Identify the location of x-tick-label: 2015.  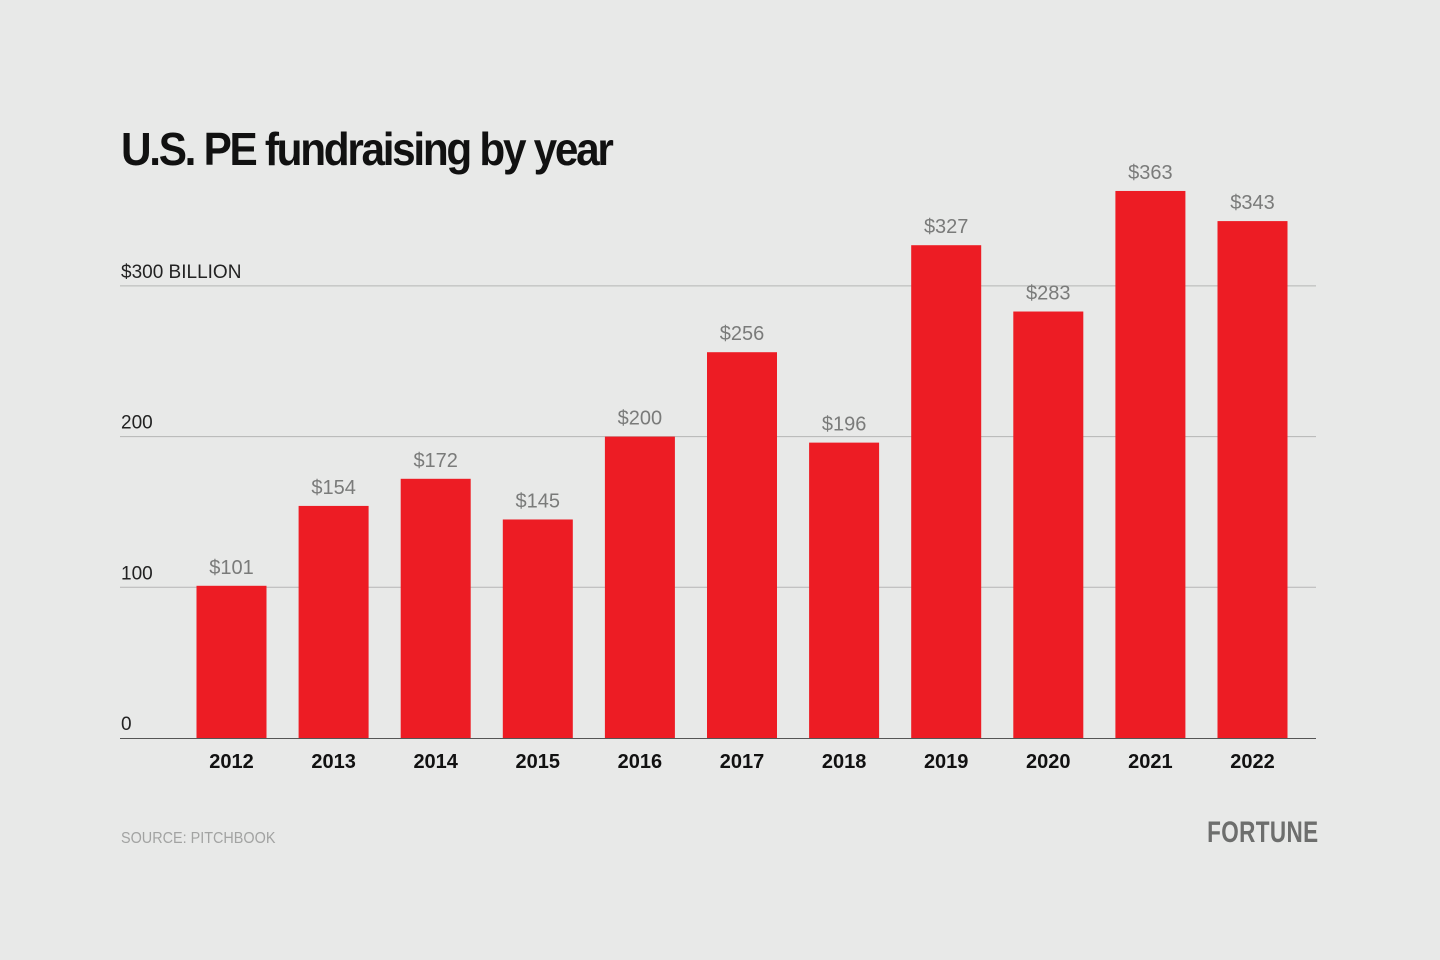
(538, 762).